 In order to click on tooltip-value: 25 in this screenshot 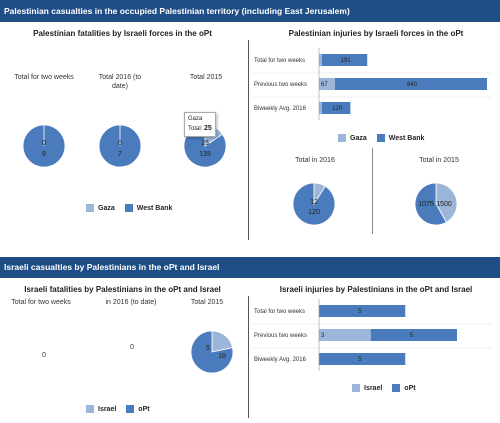, I will do `click(208, 128)`.